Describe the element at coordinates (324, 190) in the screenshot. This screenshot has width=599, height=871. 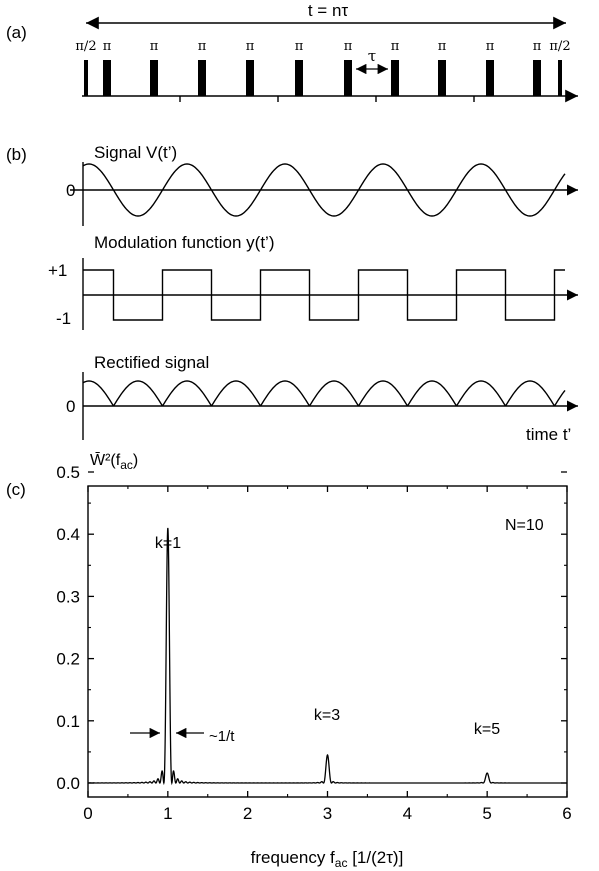
I see `signal-curve` at that location.